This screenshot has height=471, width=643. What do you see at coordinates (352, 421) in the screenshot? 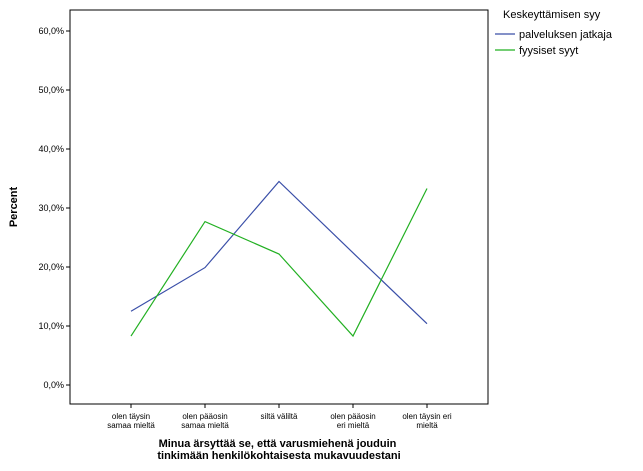
I see `x-tick-label: olen pääosin eri mieltä` at bounding box center [352, 421].